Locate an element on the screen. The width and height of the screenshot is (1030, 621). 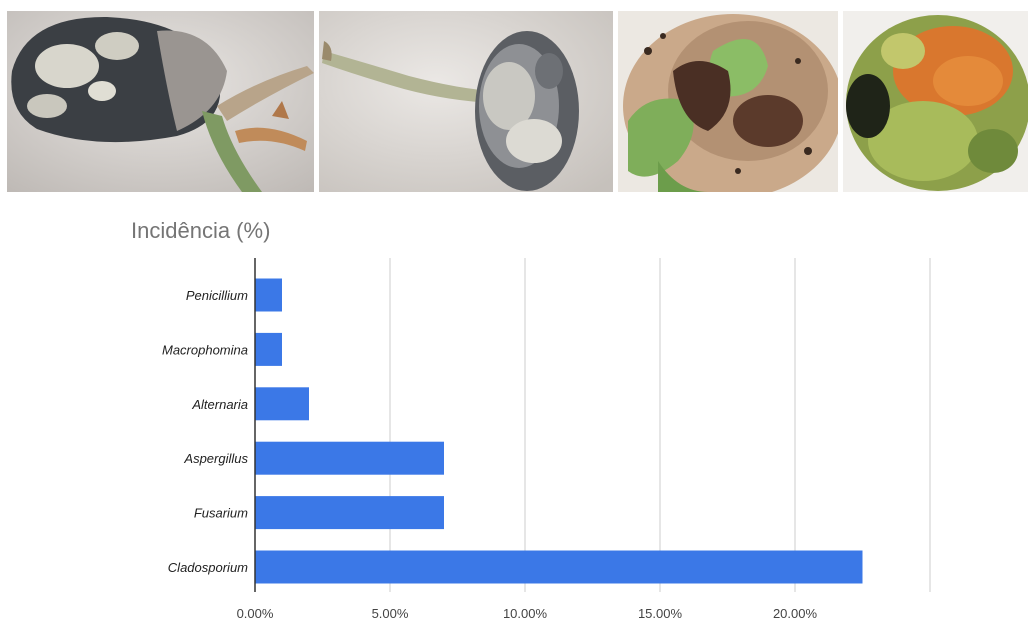
category-label-fusarium: Fusarium is located at coordinates (221, 513).